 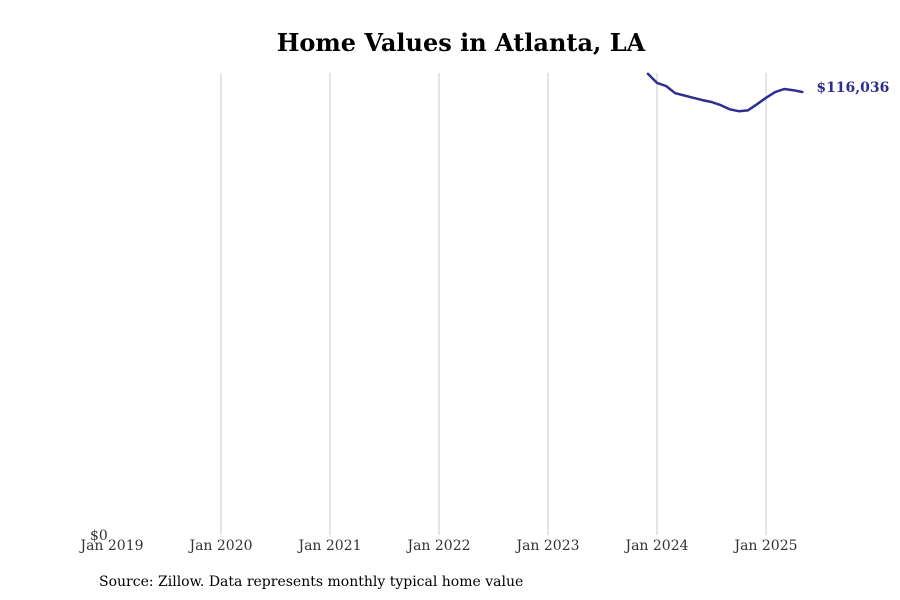 I want to click on x-tick-label: Jan 2019, so click(x=110, y=546).